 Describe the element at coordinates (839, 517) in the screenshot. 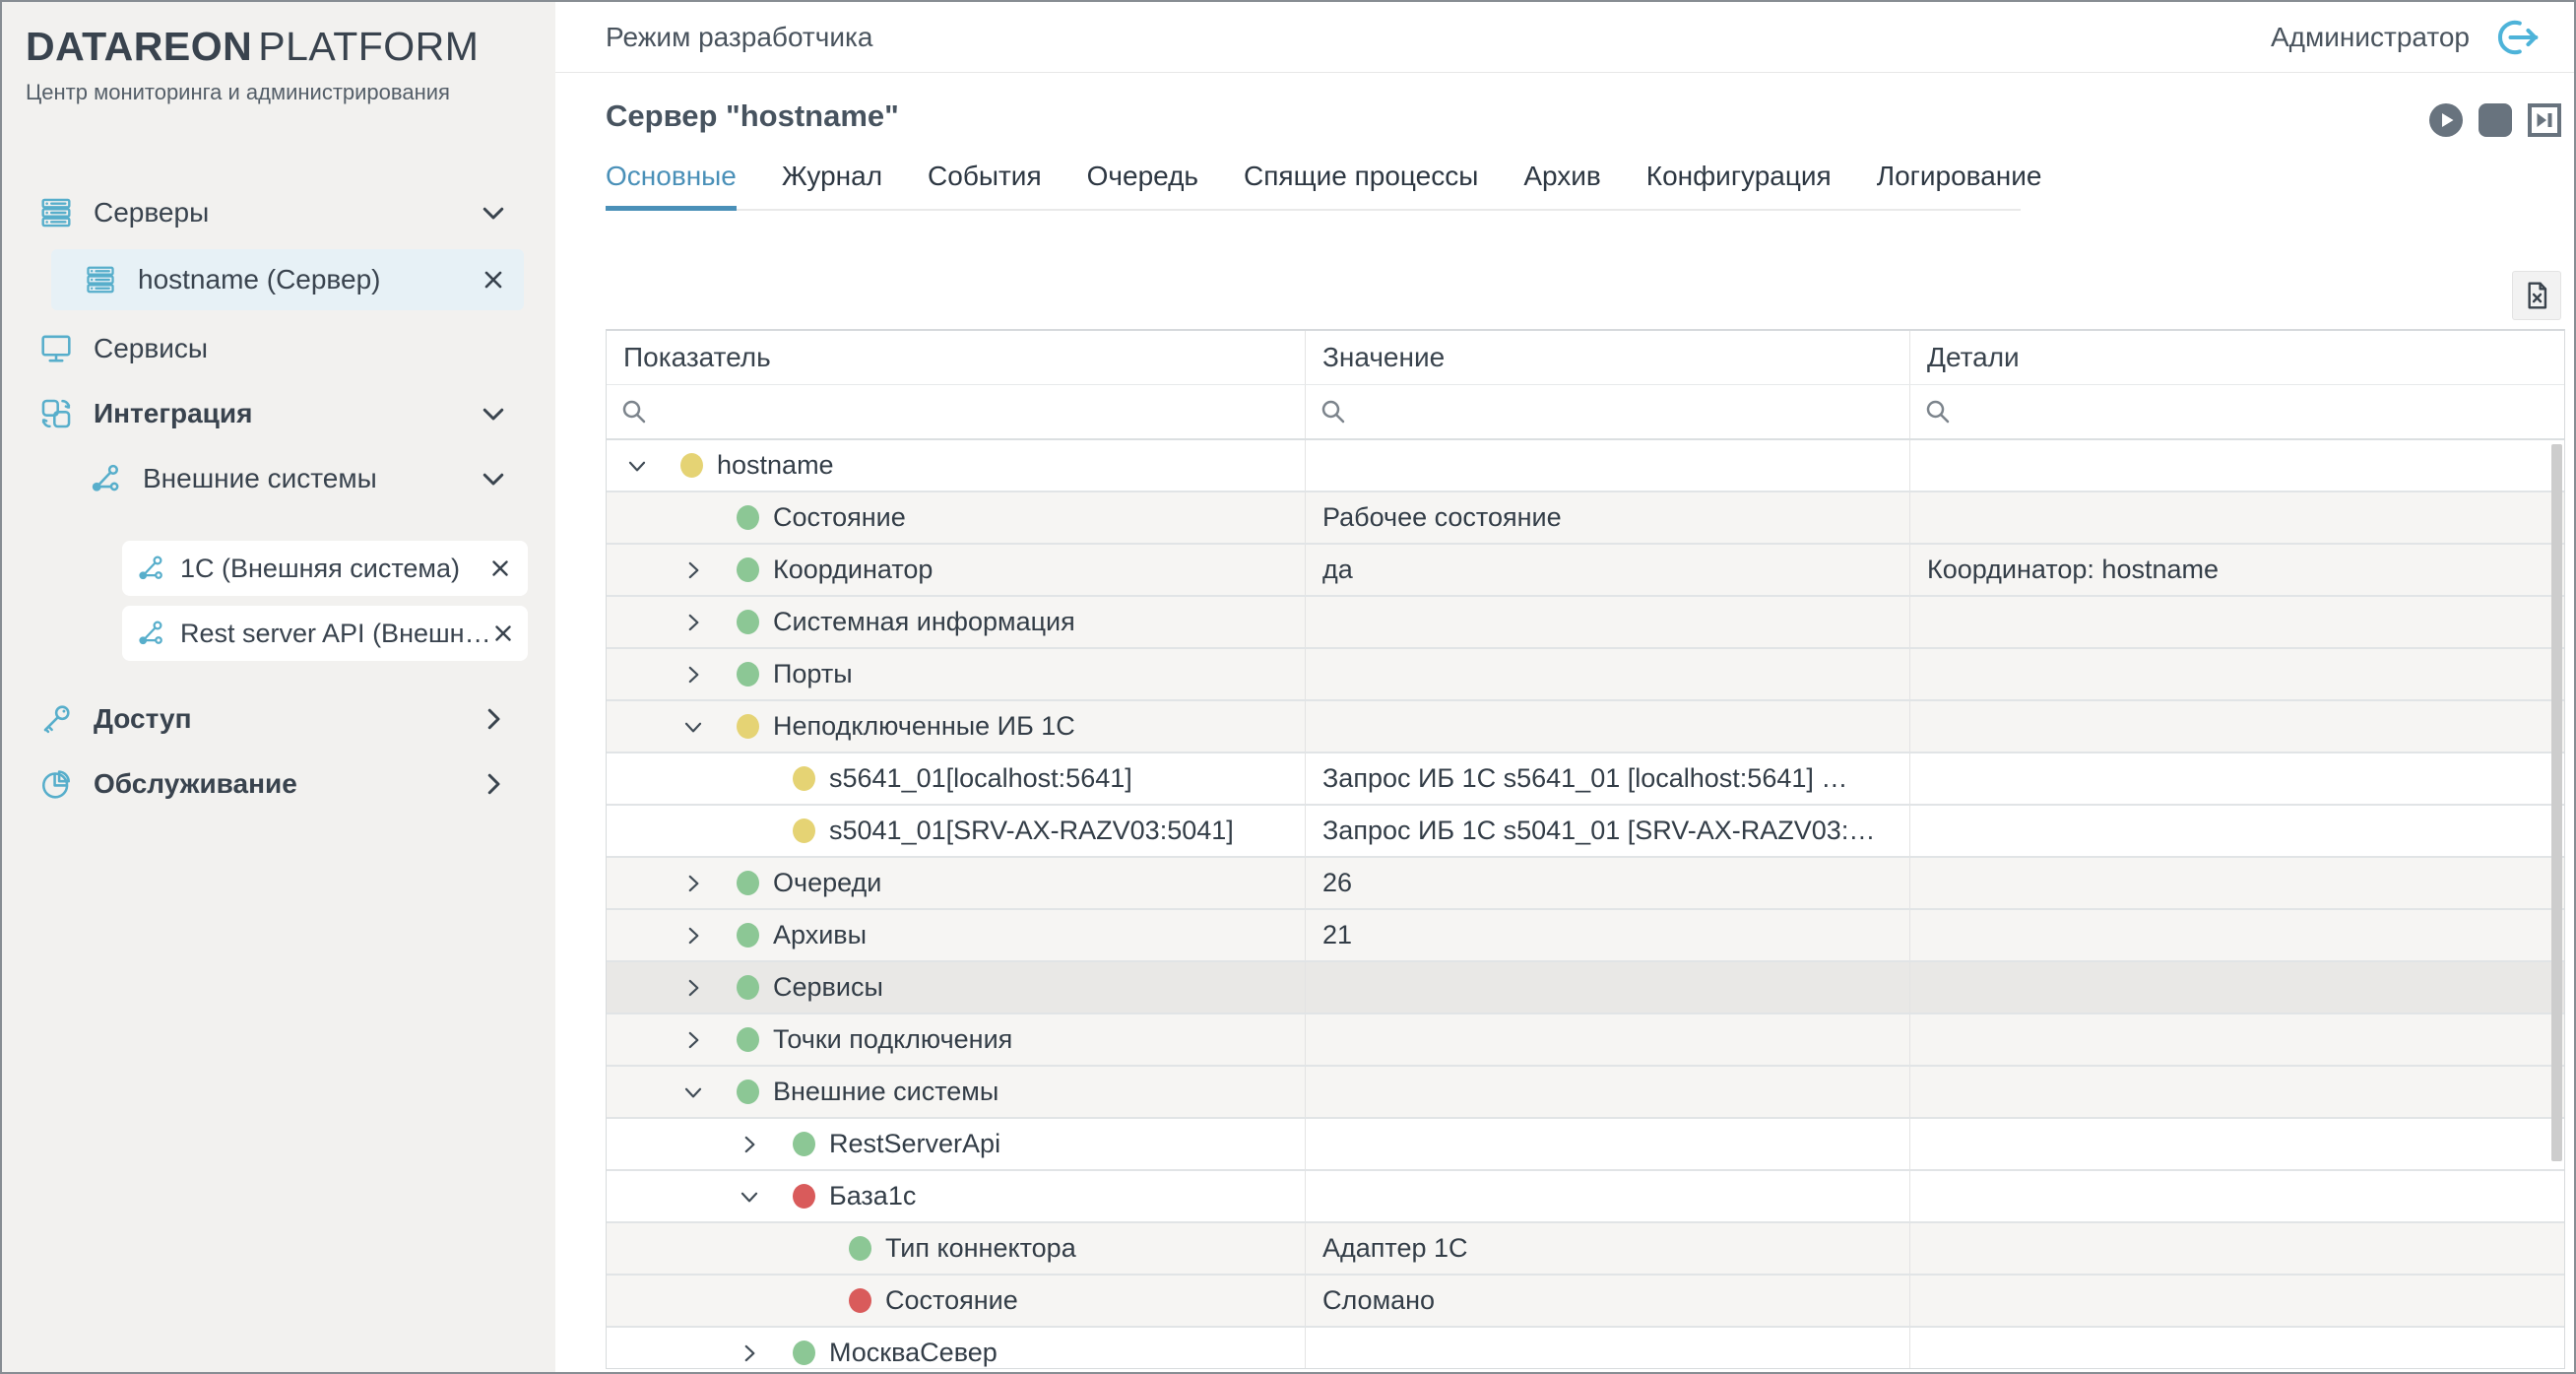

I see `indicator-label: Состояние` at that location.